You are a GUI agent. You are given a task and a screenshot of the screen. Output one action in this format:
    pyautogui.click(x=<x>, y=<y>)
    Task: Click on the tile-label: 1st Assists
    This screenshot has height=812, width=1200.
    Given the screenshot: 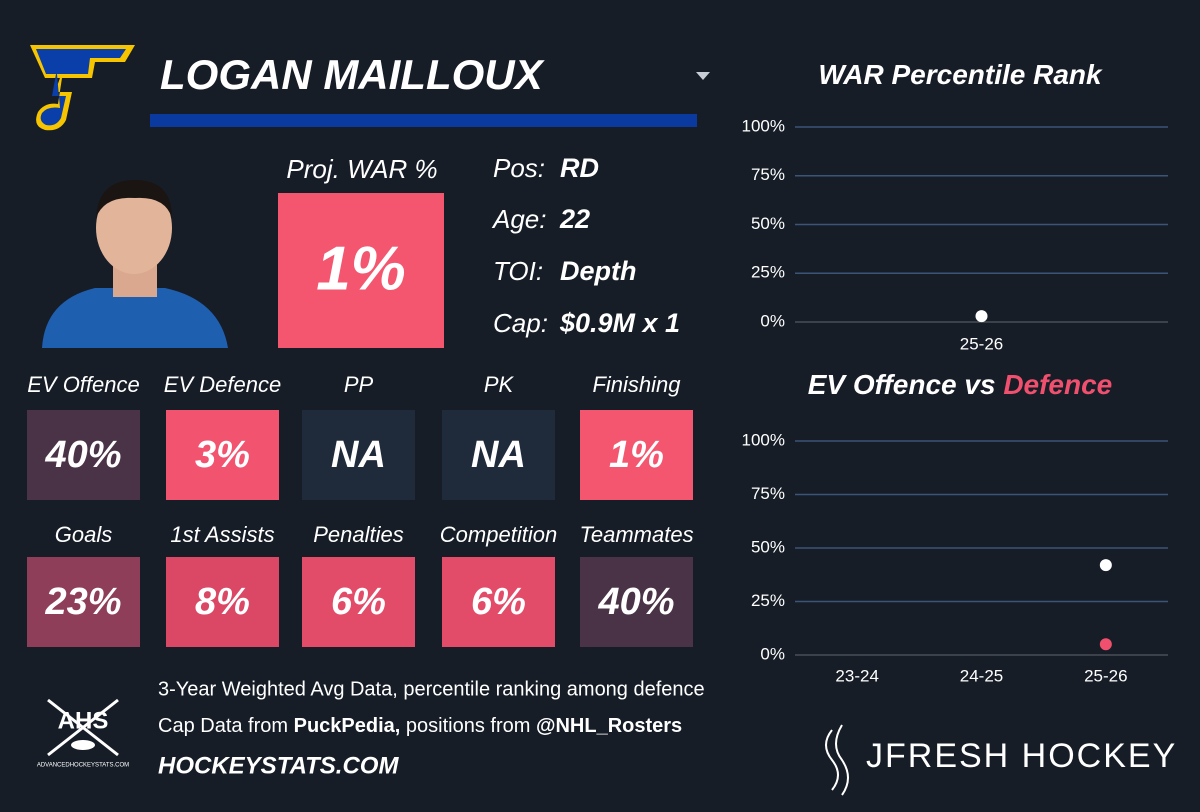 What is the action you would take?
    pyautogui.click(x=222, y=534)
    